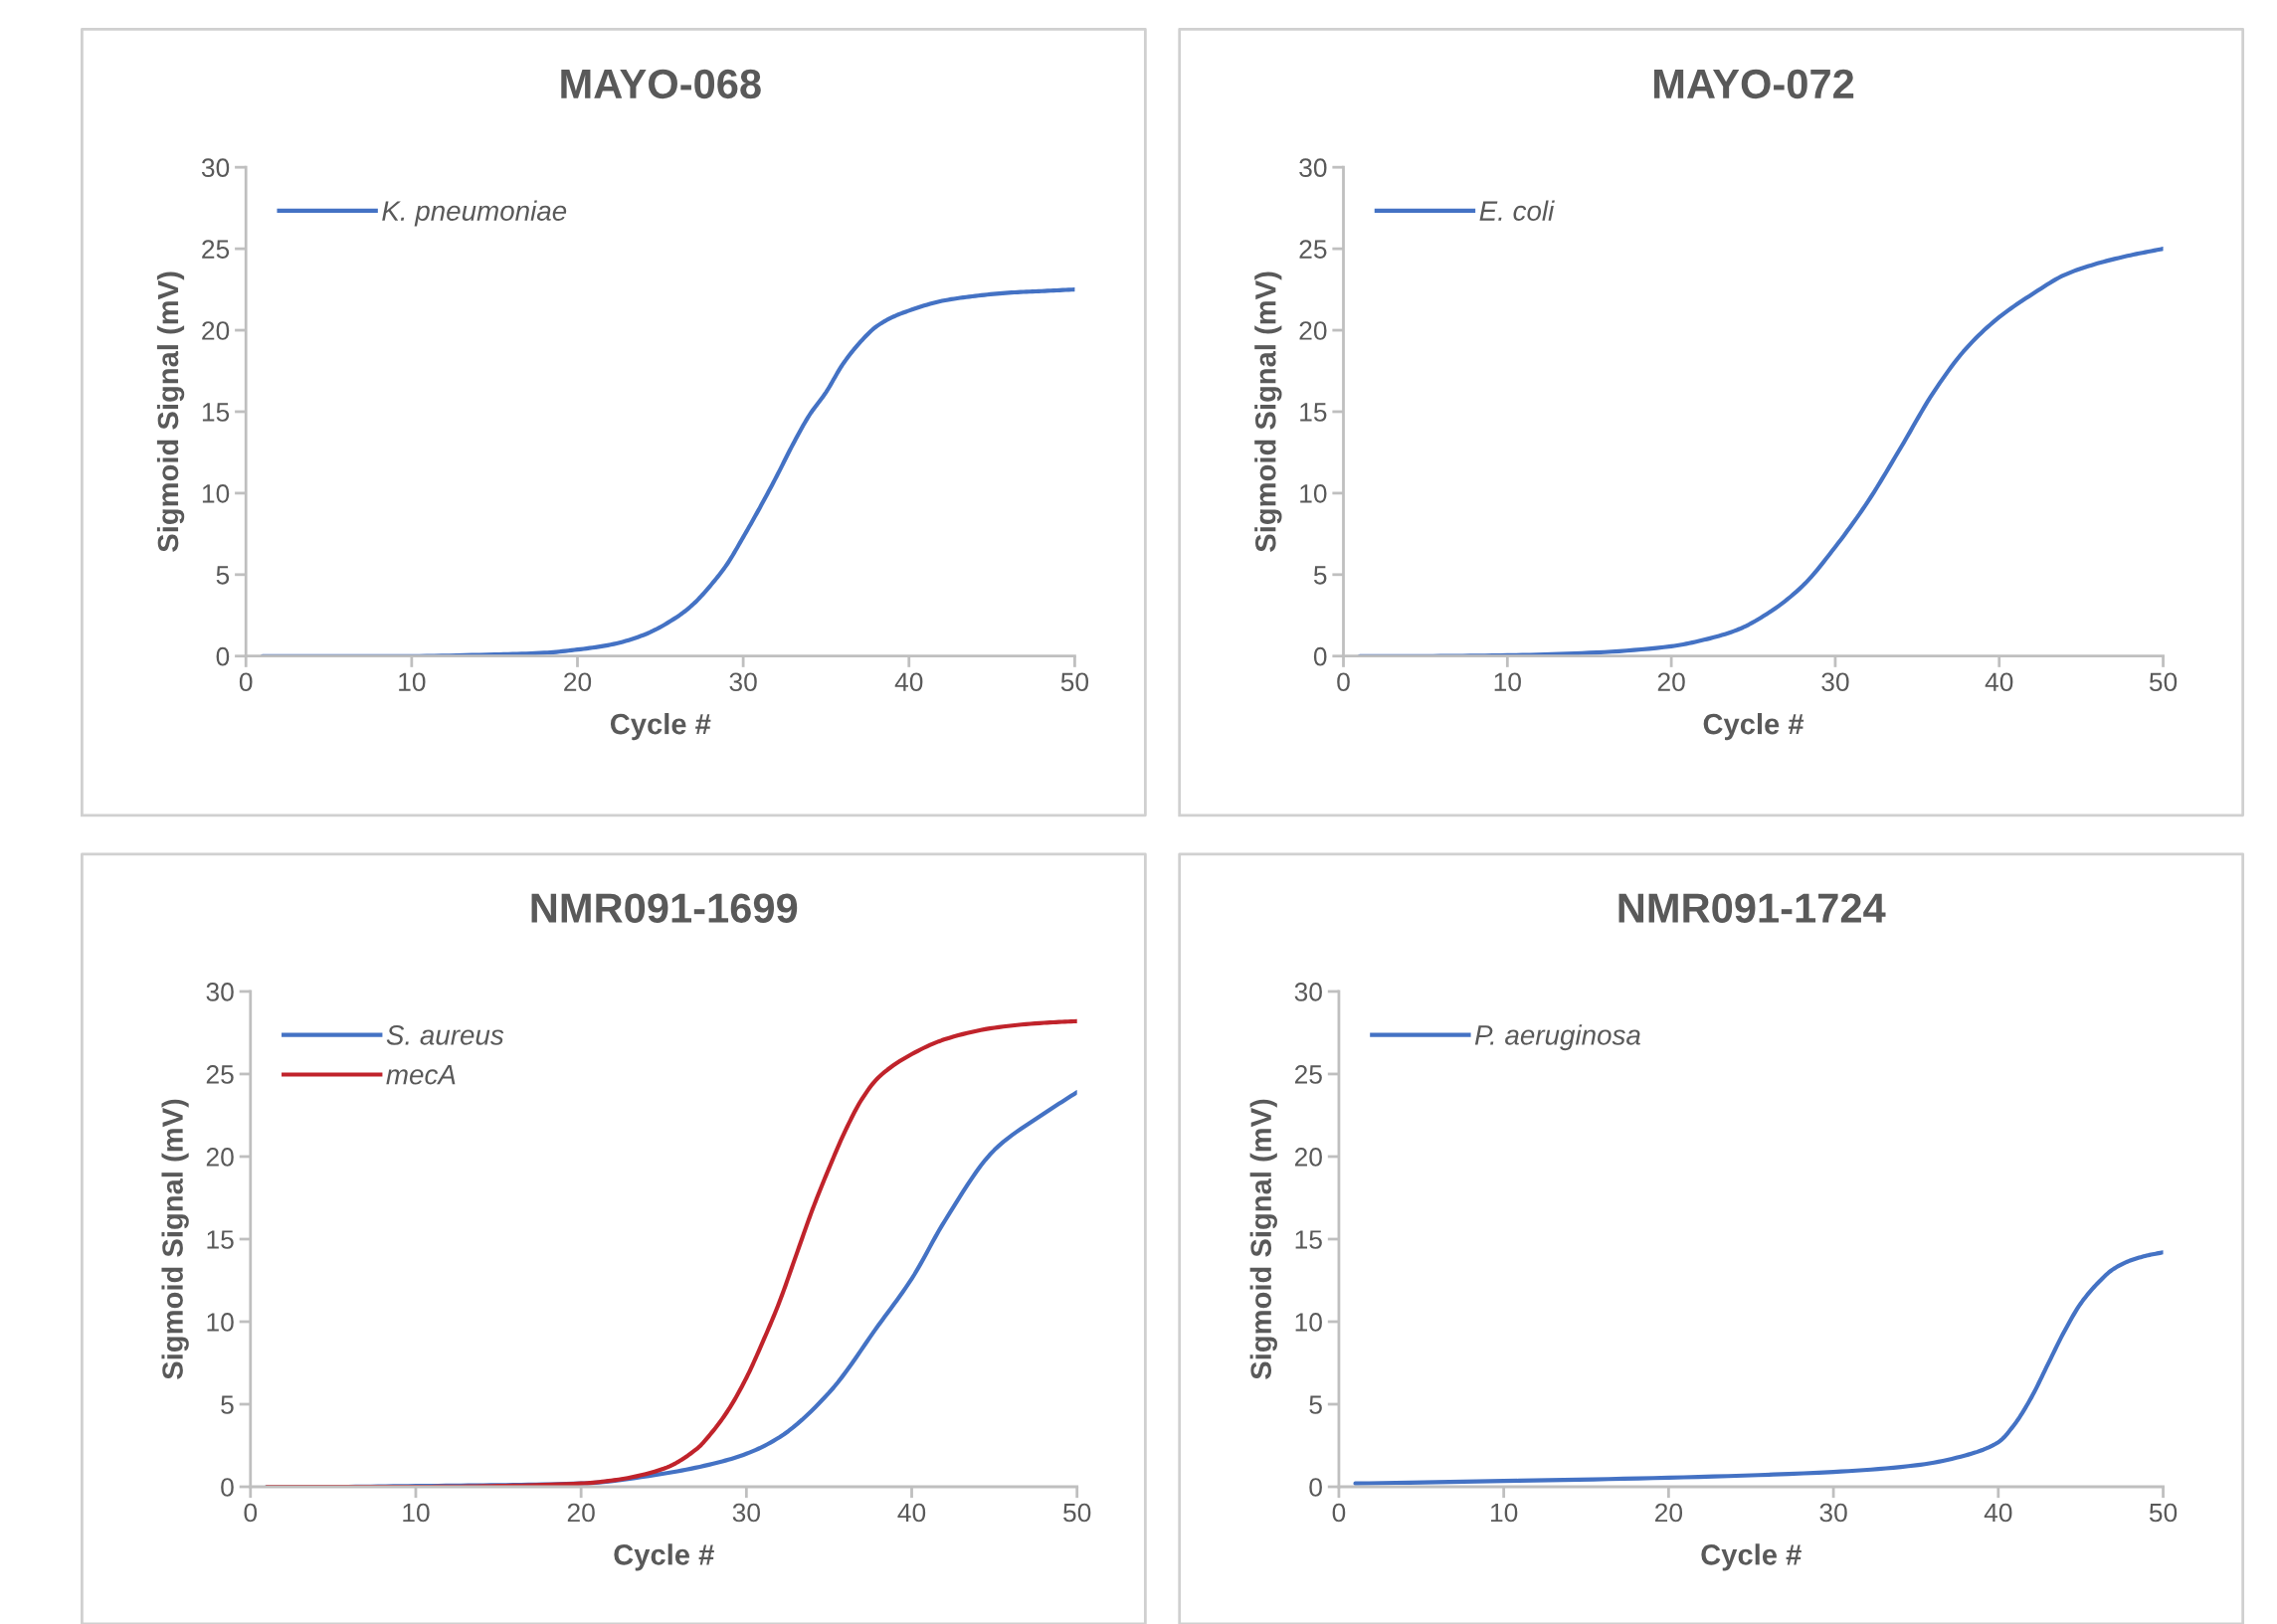 The height and width of the screenshot is (1624, 2277). I want to click on legend-label: S. aureus, so click(445, 1035).